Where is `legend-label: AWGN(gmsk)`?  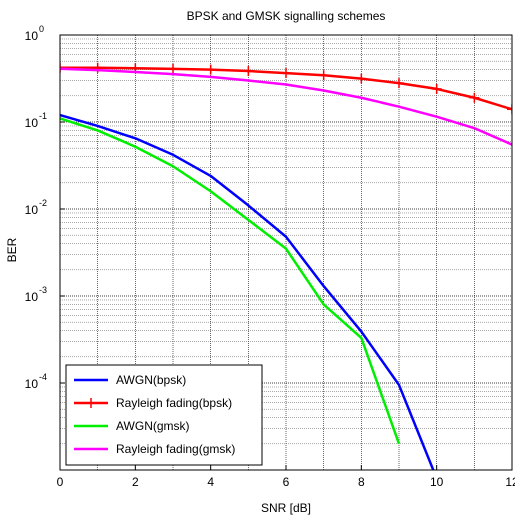 legend-label: AWGN(gmsk) is located at coordinates (153, 426).